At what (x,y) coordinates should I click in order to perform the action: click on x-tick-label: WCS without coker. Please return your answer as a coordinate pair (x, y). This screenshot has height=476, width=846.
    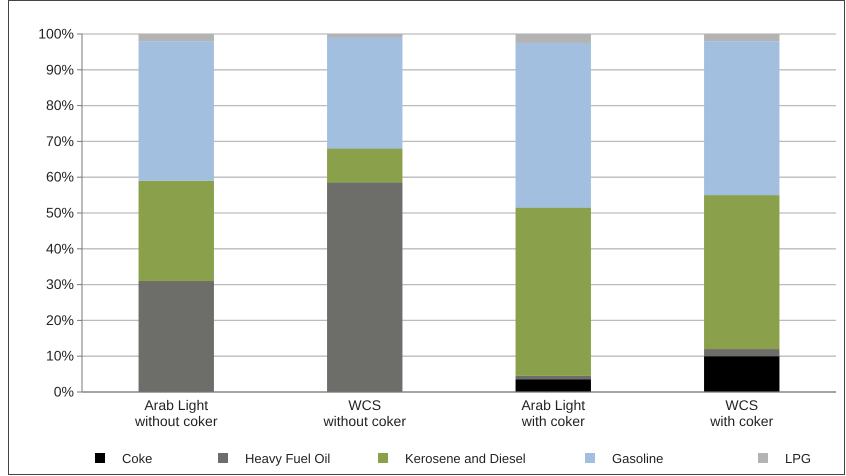
    Looking at the image, I should click on (364, 413).